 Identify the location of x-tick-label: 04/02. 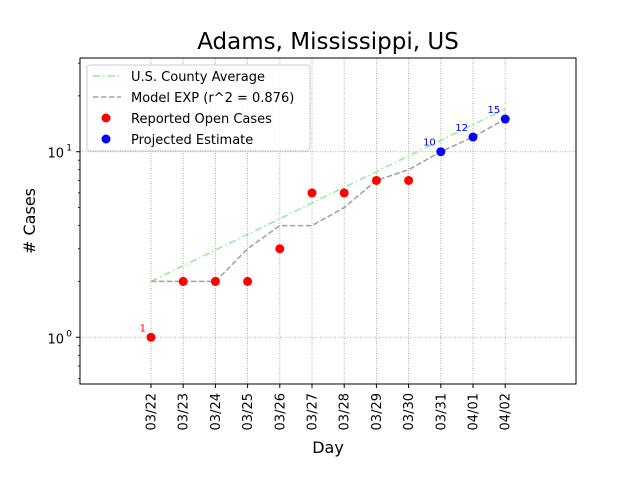
(506, 411).